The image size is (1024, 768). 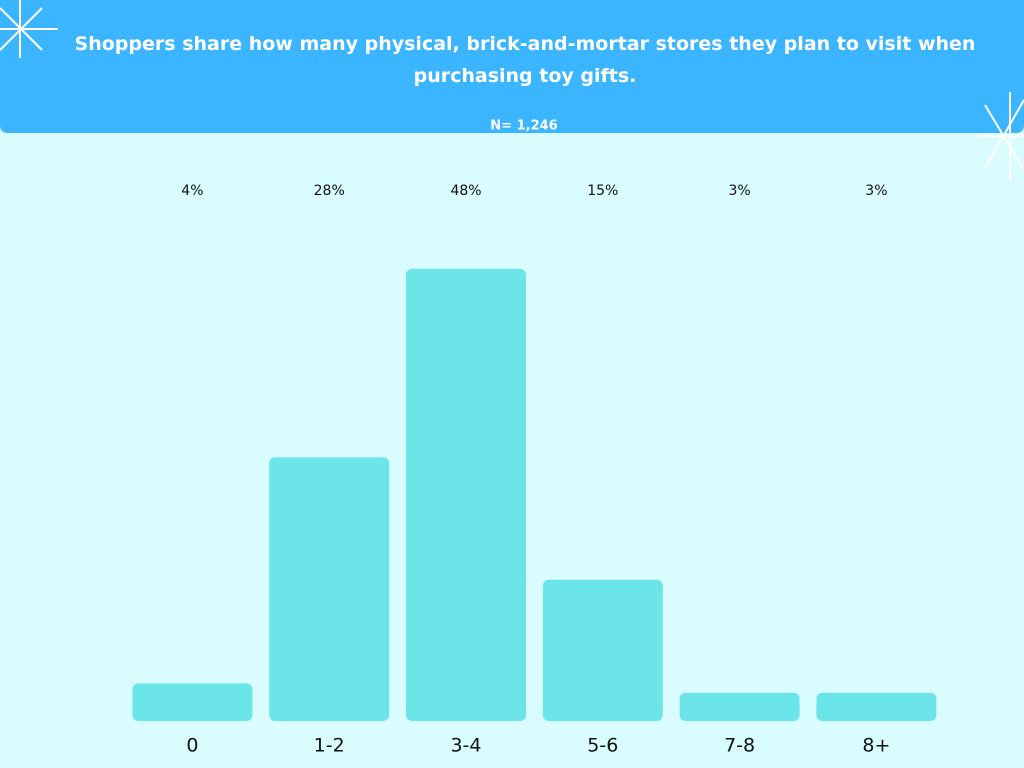 What do you see at coordinates (329, 746) in the screenshot?
I see `x-tick-label: 1-2` at bounding box center [329, 746].